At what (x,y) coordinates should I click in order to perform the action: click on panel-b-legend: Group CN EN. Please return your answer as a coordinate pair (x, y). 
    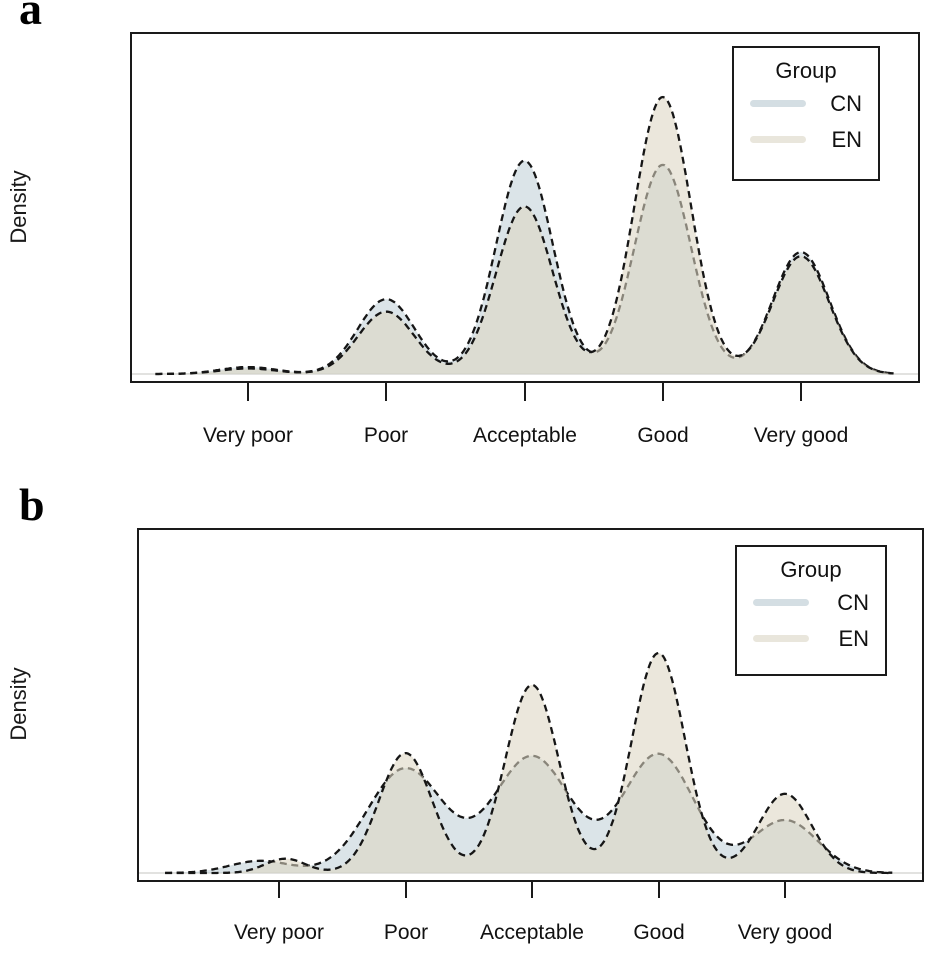
    Looking at the image, I should click on (811, 610).